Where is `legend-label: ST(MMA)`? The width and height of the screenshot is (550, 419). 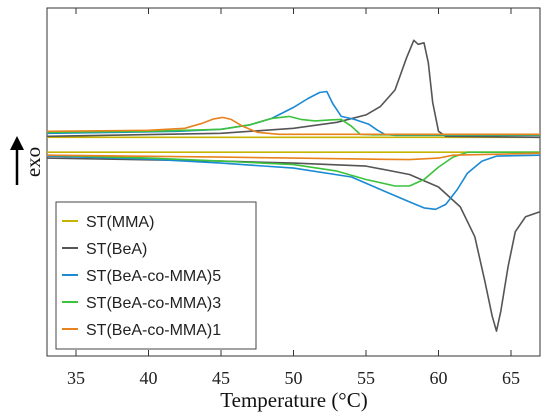
legend-label: ST(MMA) is located at coordinates (120, 222).